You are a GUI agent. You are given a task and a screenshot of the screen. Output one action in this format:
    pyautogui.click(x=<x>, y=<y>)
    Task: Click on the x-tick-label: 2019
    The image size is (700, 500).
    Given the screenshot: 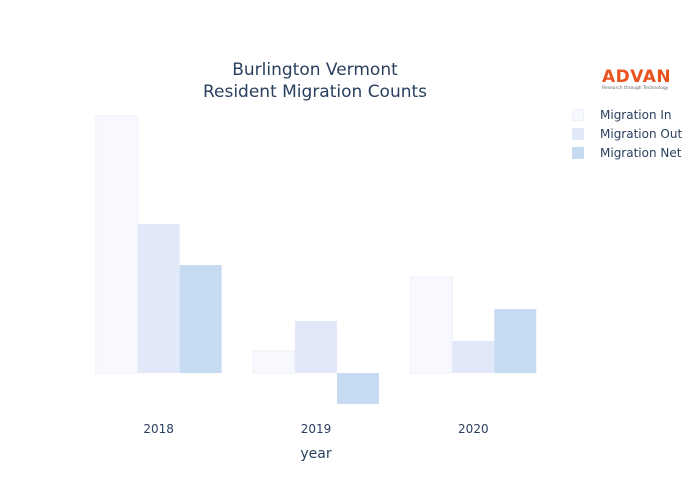 What is the action you would take?
    pyautogui.click(x=316, y=429)
    